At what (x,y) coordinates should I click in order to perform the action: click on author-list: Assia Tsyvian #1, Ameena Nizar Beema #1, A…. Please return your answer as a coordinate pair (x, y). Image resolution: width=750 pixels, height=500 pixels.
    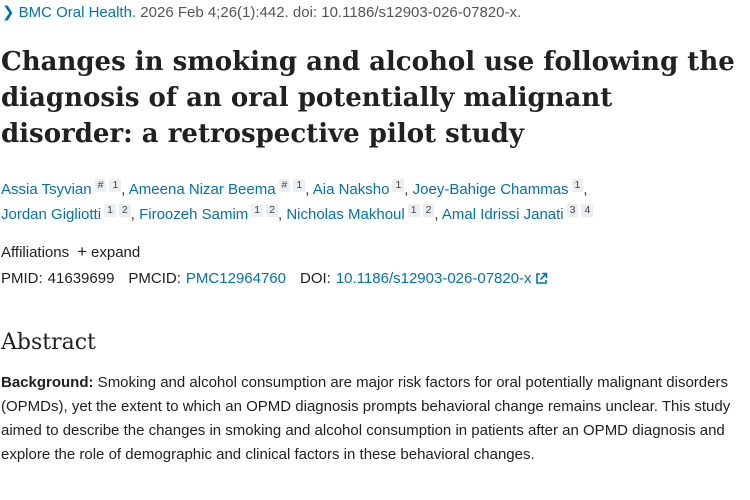
    Looking at the image, I should click on (375, 202).